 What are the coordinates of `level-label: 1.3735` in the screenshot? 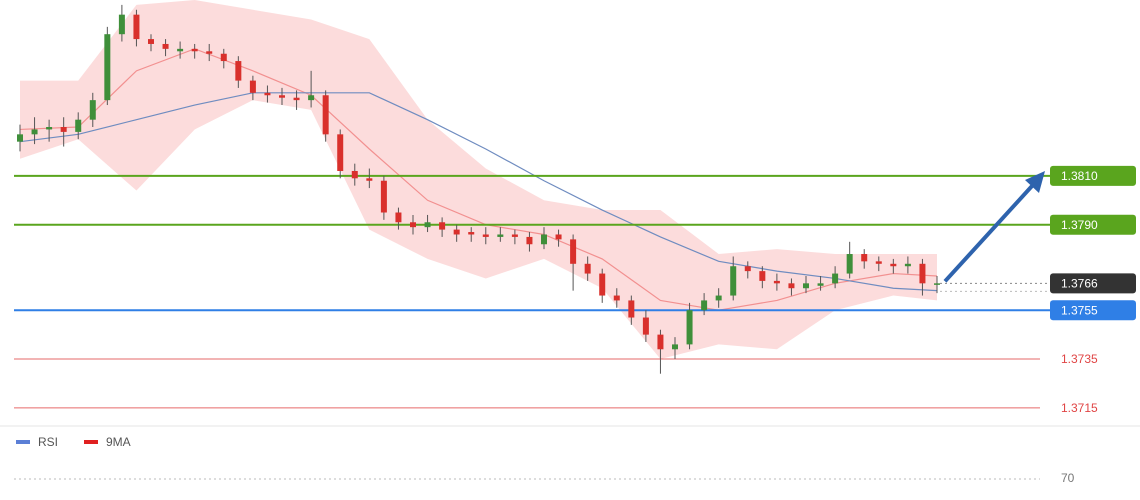 It's located at (1079, 359).